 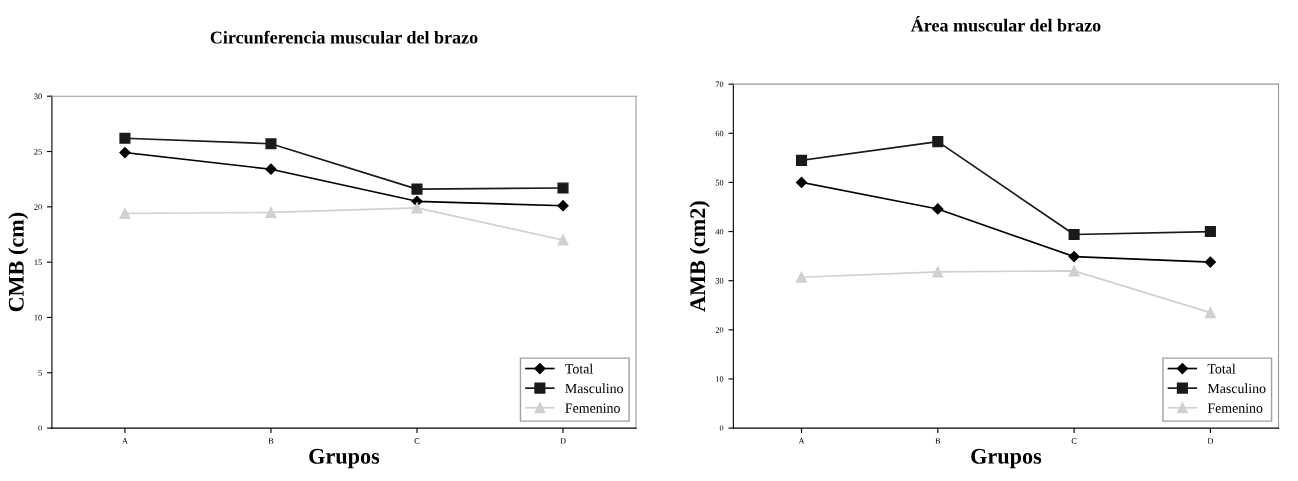 What do you see at coordinates (40, 373) in the screenshot?
I see `y-tick-label: 5` at bounding box center [40, 373].